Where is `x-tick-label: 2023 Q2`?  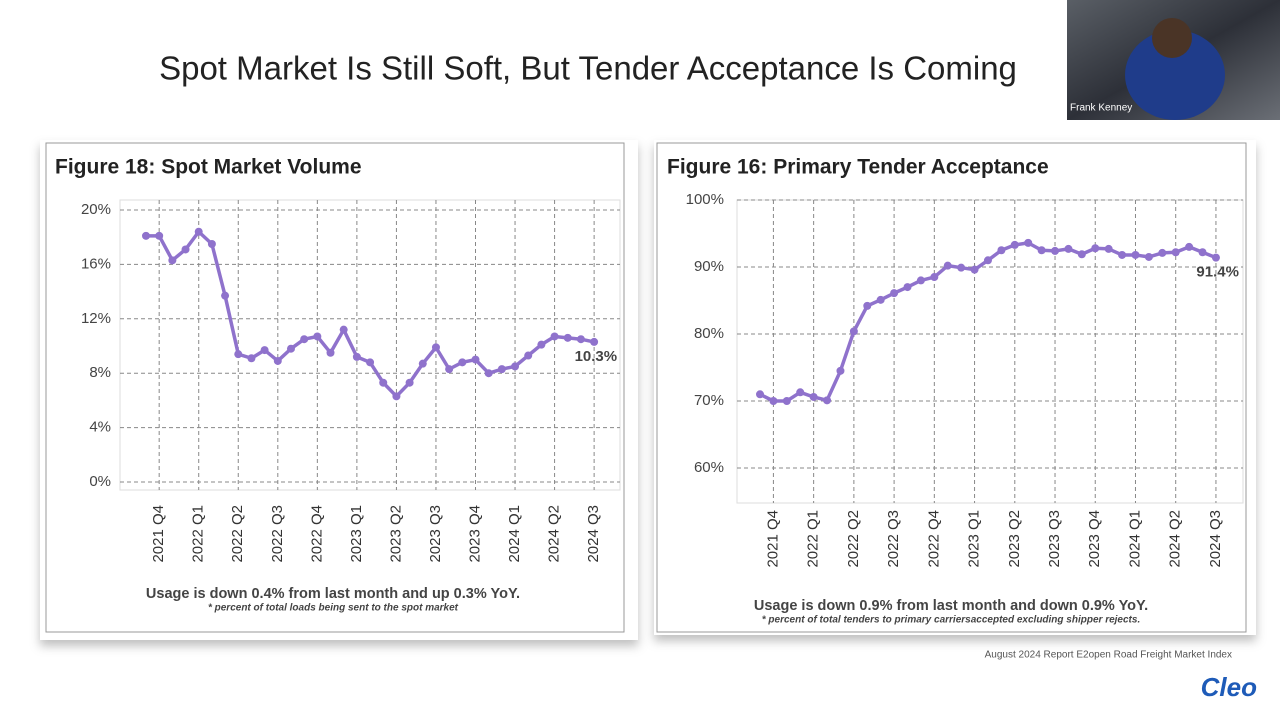
x-tick-label: 2023 Q2 is located at coordinates (1014, 539).